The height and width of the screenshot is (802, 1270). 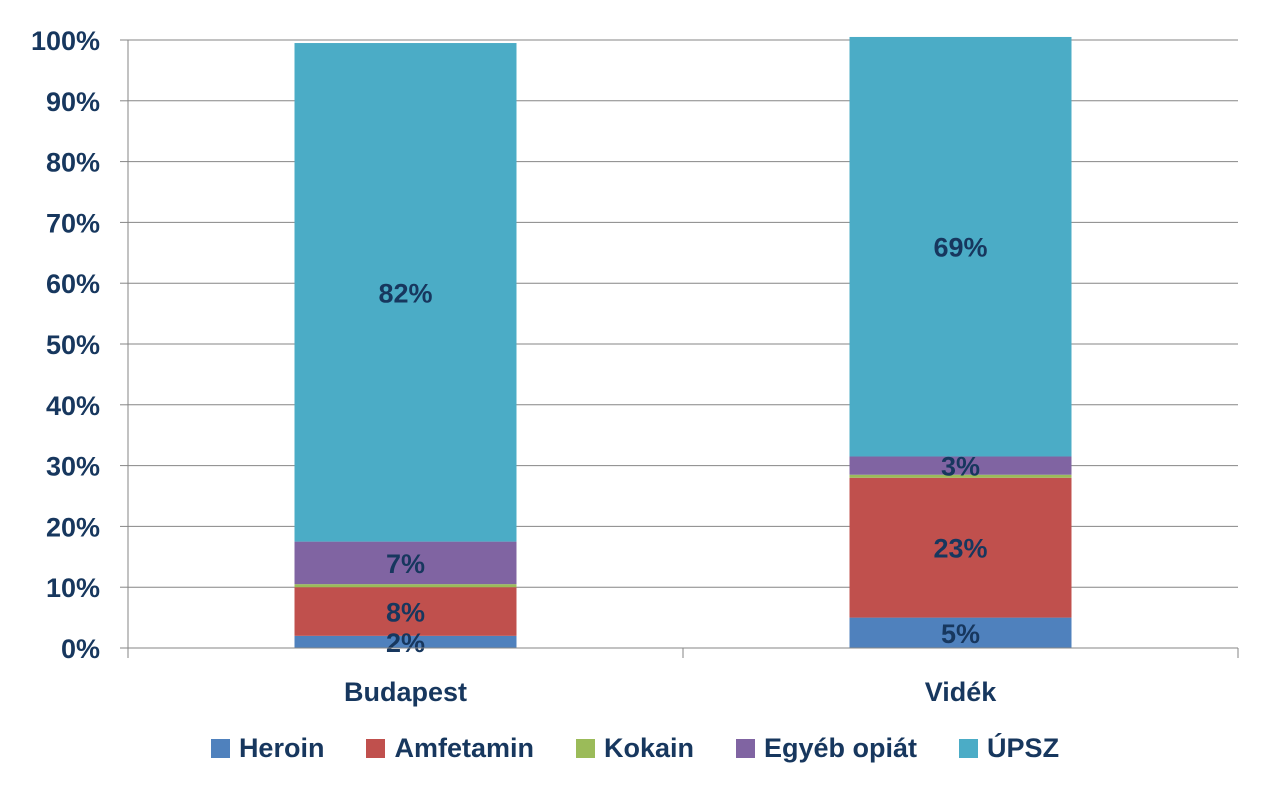 What do you see at coordinates (73, 588) in the screenshot?
I see `y-tick-label: 10%` at bounding box center [73, 588].